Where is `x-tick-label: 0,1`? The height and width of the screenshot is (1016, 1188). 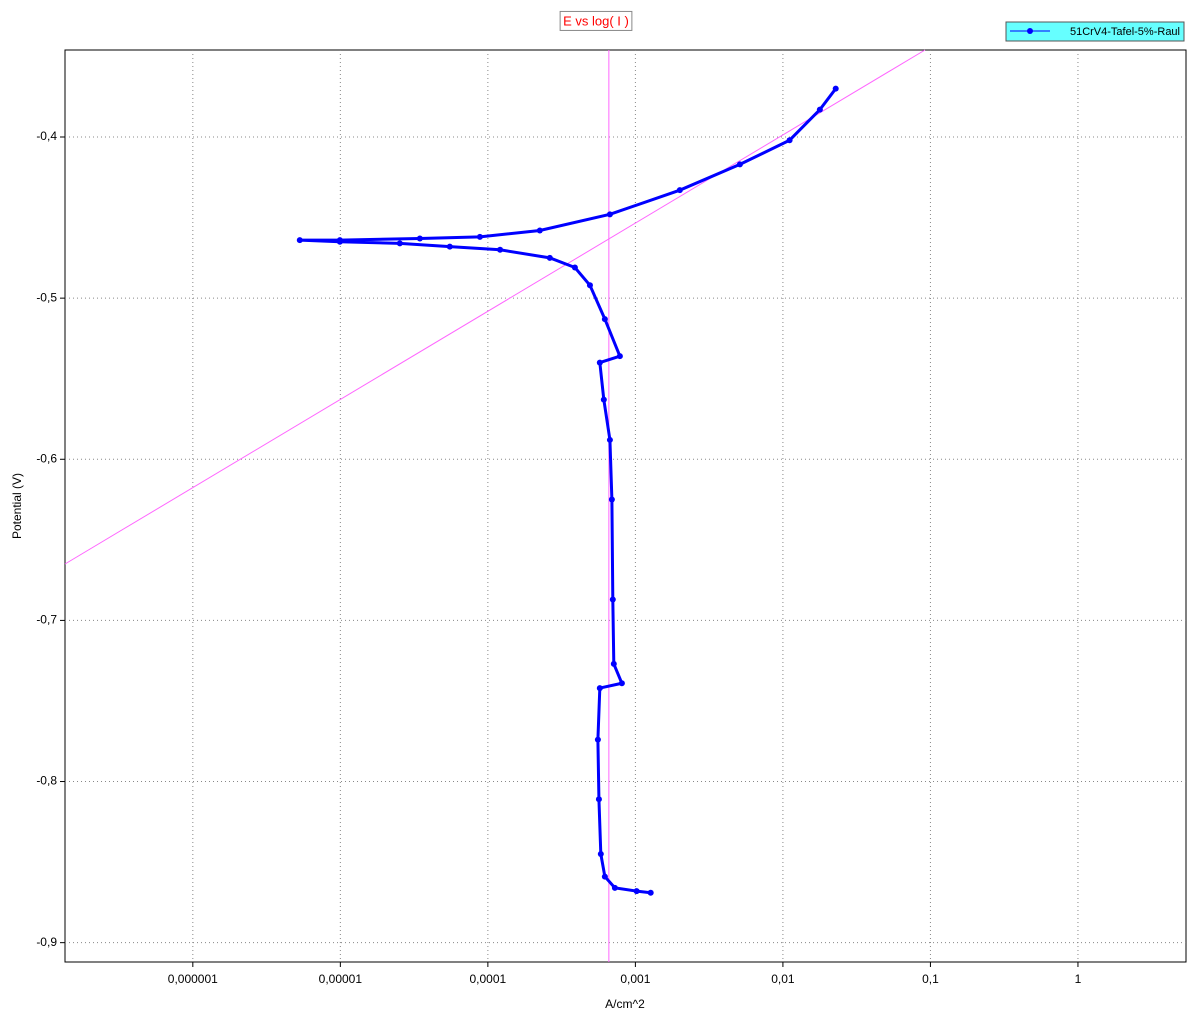 x-tick-label: 0,1 is located at coordinates (930, 979).